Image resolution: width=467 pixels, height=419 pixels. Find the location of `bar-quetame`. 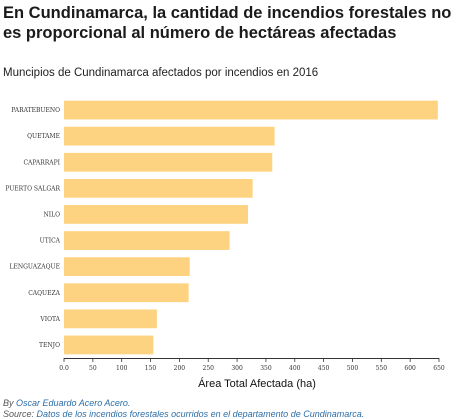

bar-quetame is located at coordinates (169, 136).